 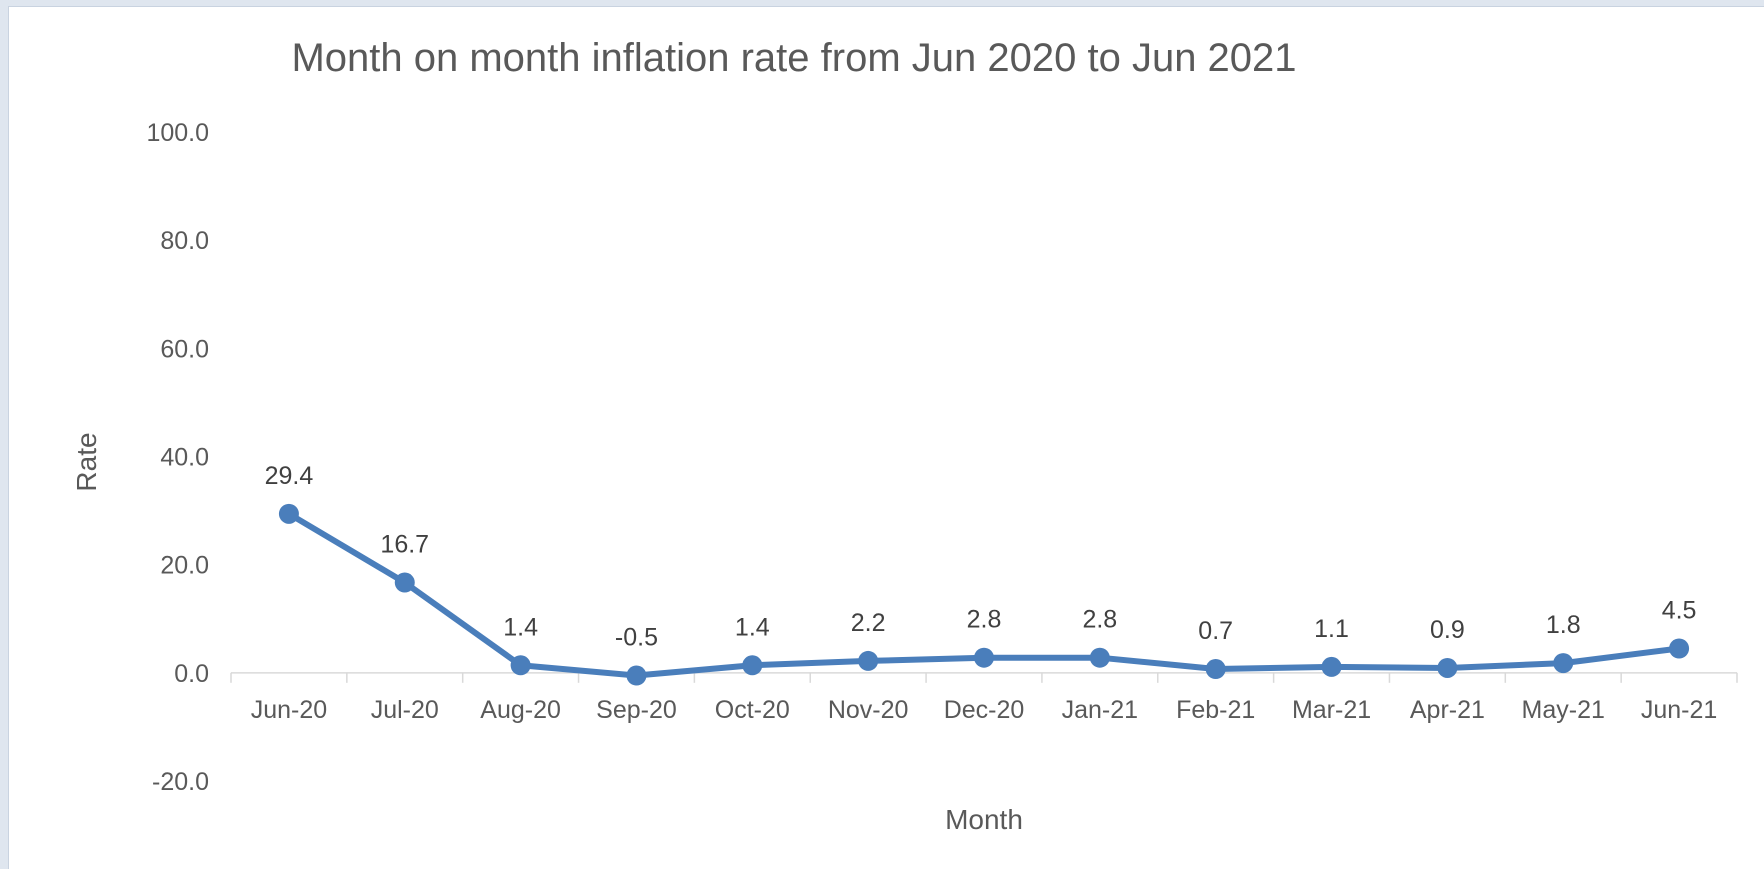 I want to click on y-tick-label: 100.0, so click(x=177, y=133).